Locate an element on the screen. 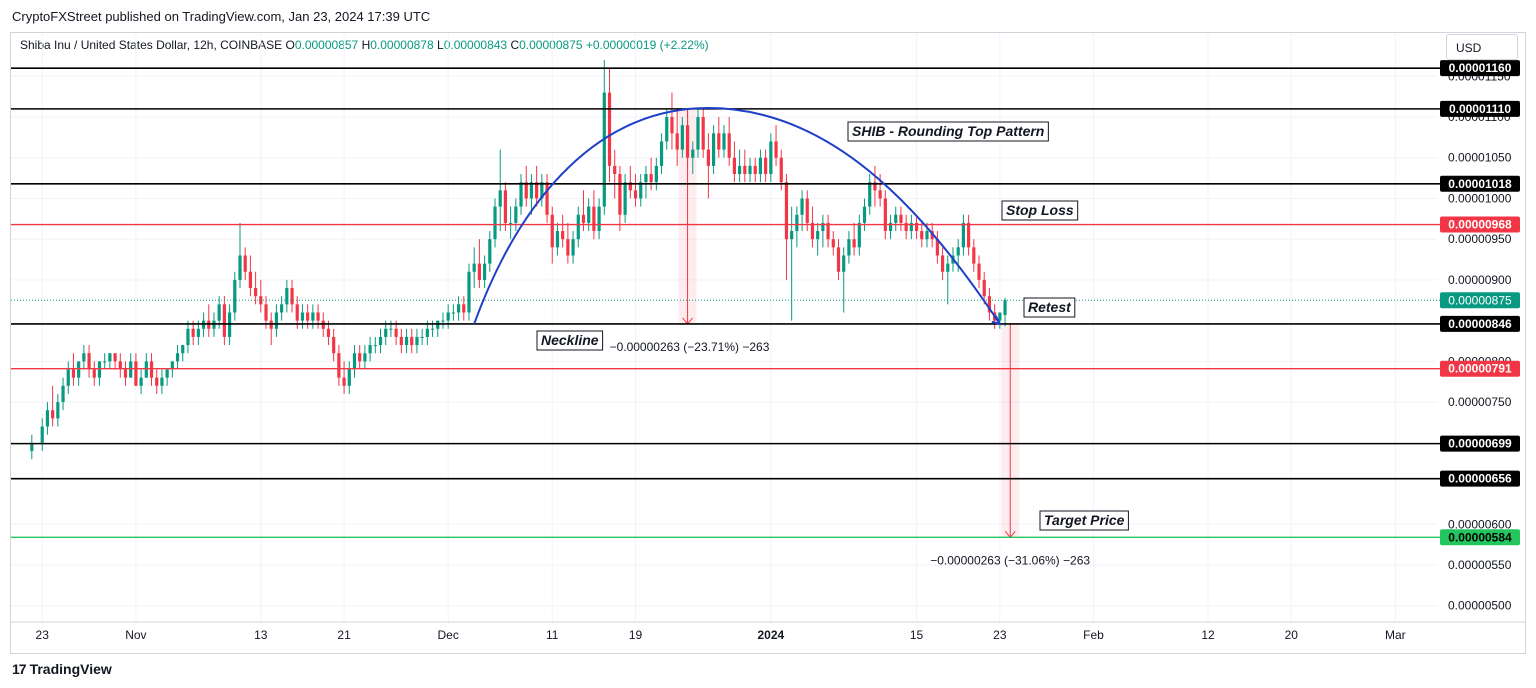 The image size is (1536, 688). current-price-tag is located at coordinates (1480, 300).